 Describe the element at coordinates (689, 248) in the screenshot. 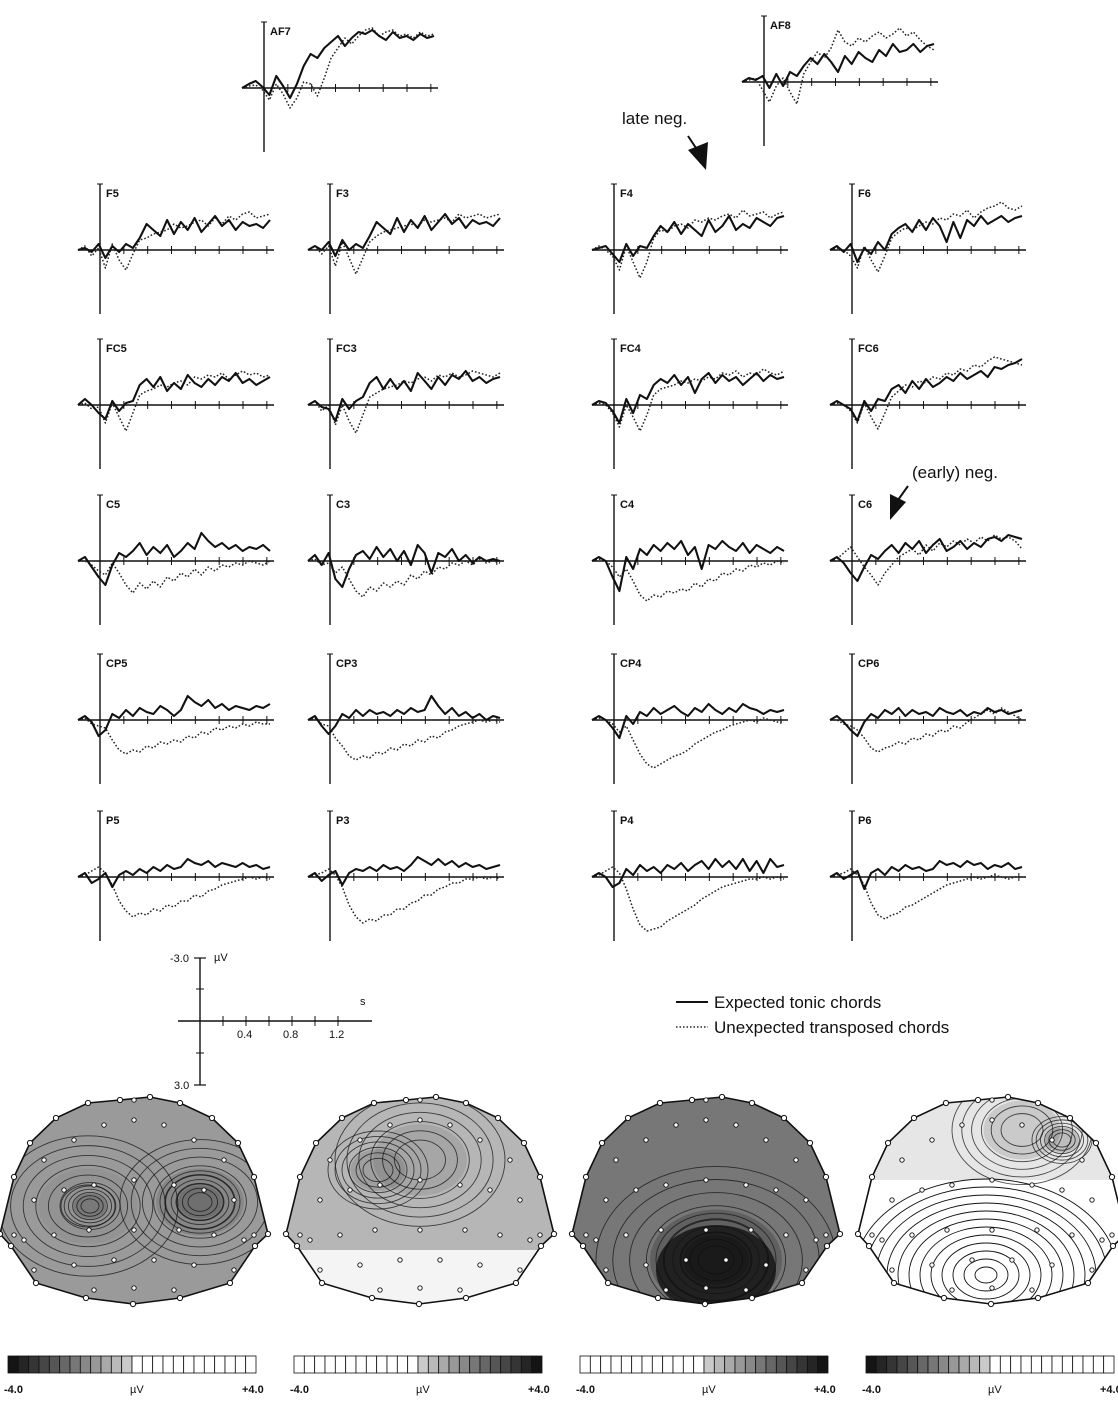

I see `electrode-panel-f4: F4` at that location.